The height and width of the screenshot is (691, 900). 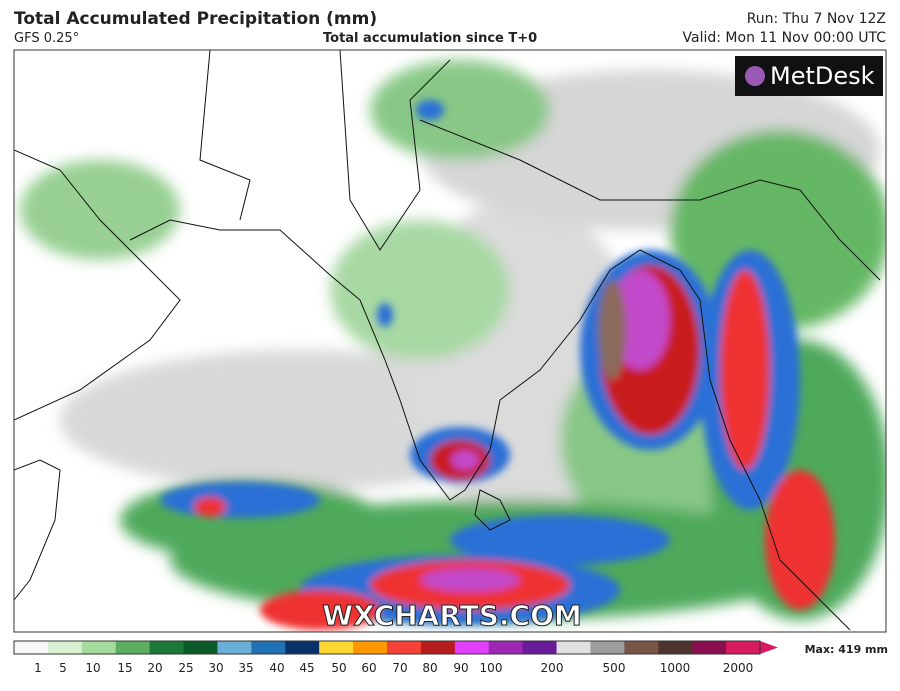 I want to click on legend-label: 1000, so click(x=675, y=668).